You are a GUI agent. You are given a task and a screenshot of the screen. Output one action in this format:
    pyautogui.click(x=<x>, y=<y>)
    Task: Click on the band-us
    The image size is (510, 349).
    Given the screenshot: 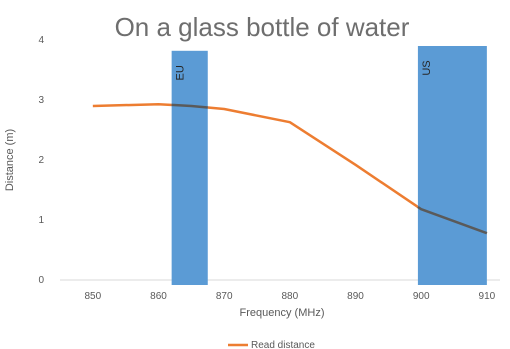 What is the action you would take?
    pyautogui.click(x=452, y=165)
    